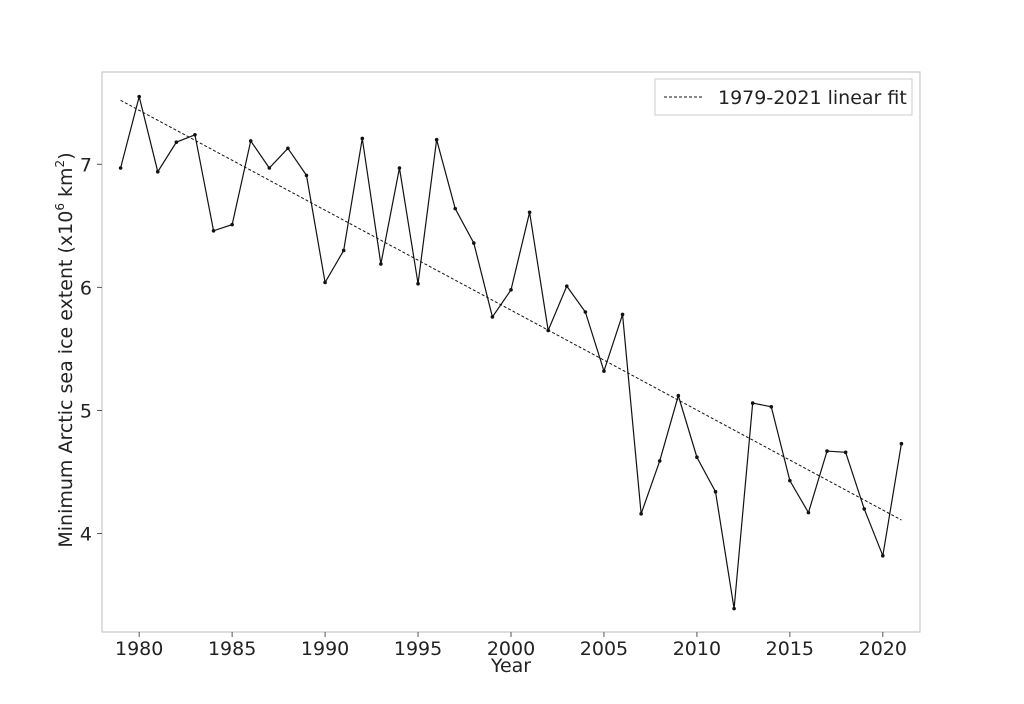 The width and height of the screenshot is (1024, 704). I want to click on x-tick-label: 2020, so click(883, 649).